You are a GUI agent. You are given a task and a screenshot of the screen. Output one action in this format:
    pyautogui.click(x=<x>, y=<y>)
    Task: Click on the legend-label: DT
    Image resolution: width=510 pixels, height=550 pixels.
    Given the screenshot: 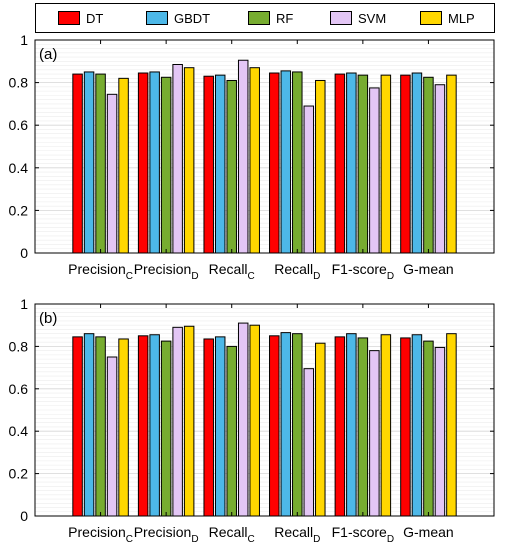 What is the action you would take?
    pyautogui.click(x=95, y=18)
    